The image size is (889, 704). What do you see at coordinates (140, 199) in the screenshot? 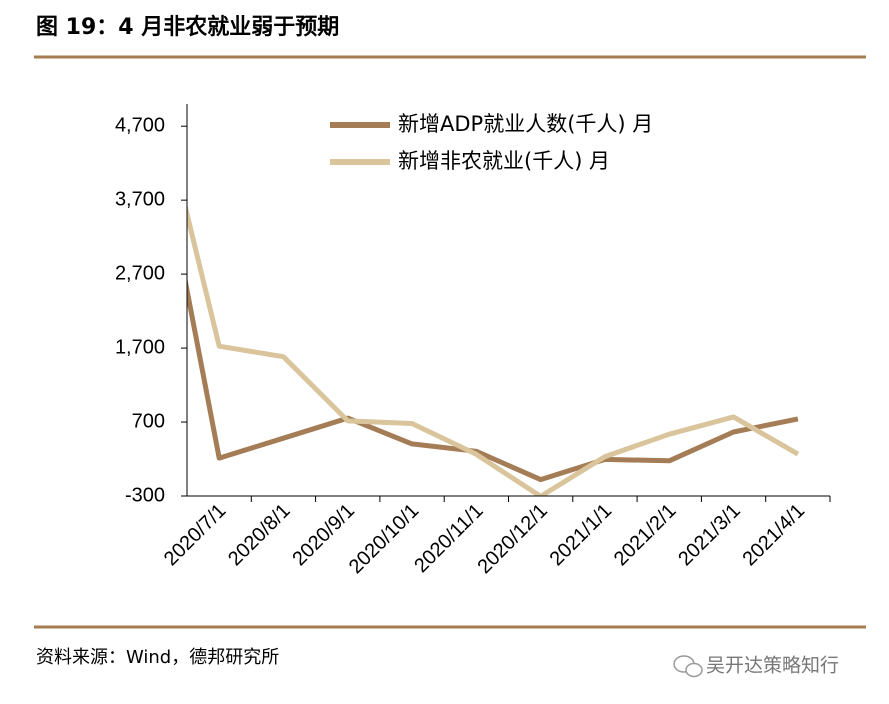
I see `y-tick-label: 3,700` at bounding box center [140, 199].